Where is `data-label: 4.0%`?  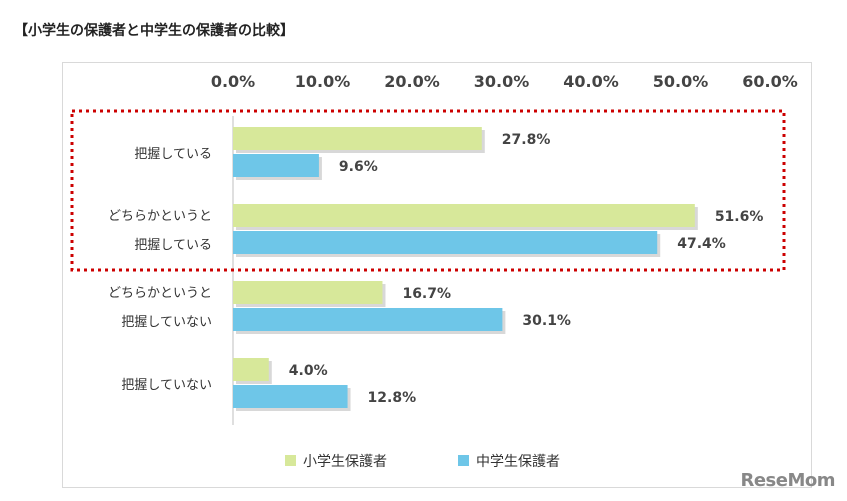
data-label: 4.0% is located at coordinates (308, 371).